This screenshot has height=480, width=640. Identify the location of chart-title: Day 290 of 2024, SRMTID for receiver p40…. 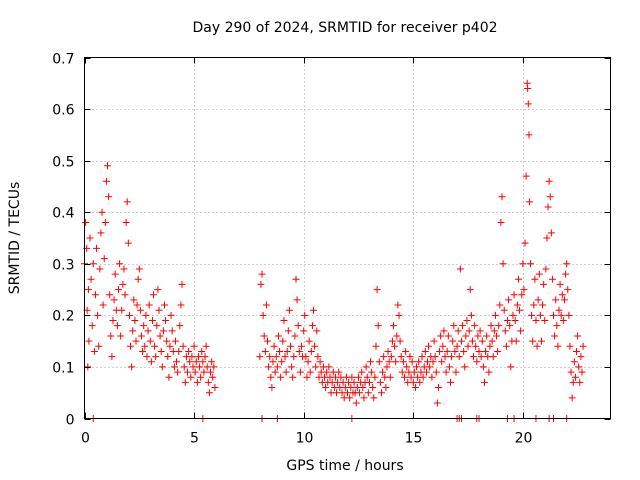
(344, 28).